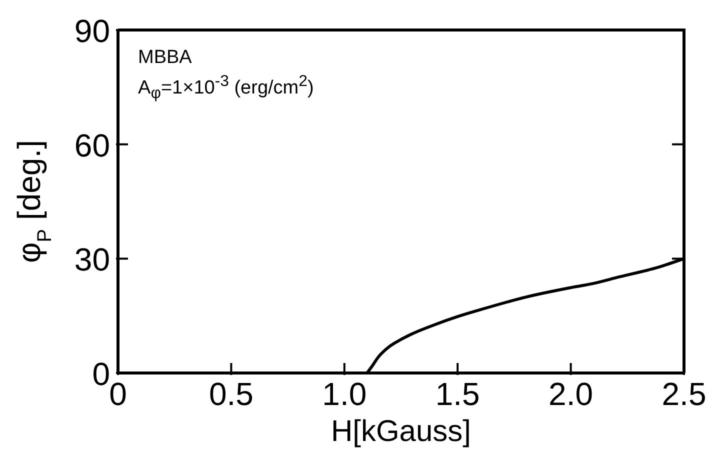 The width and height of the screenshot is (716, 461). What do you see at coordinates (457, 394) in the screenshot?
I see `x-tick-label: 1.5` at bounding box center [457, 394].